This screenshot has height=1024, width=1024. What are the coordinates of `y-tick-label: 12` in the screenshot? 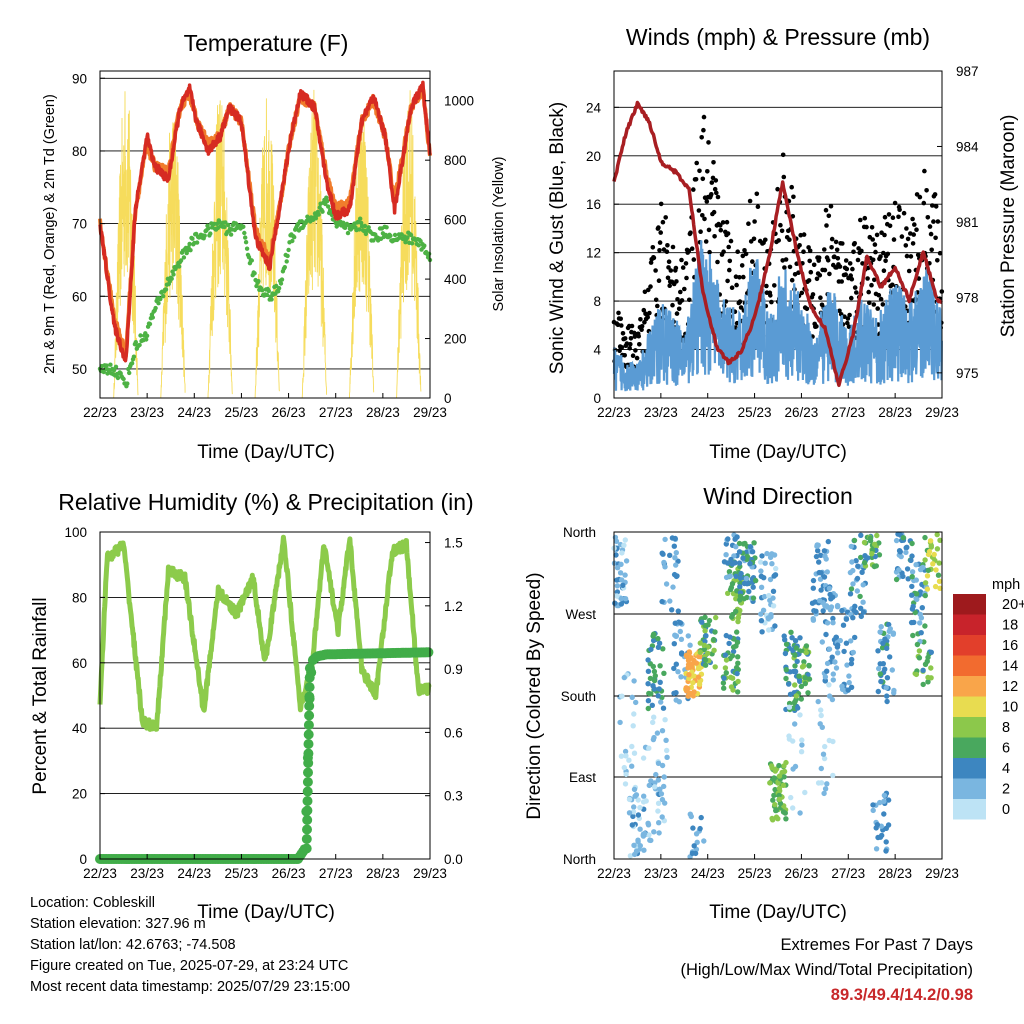 It's located at (593, 253).